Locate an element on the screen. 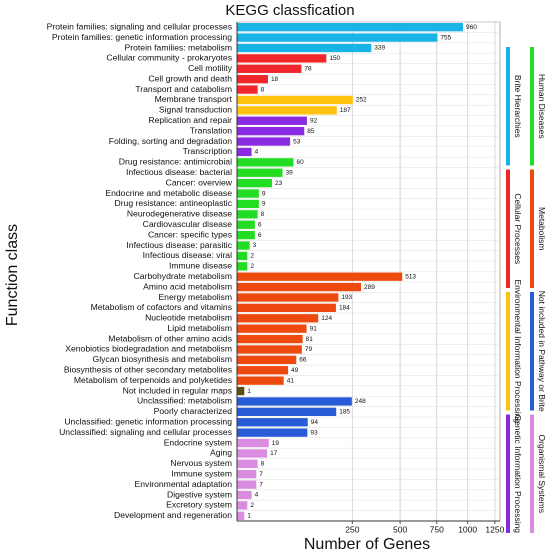 Image resolution: width=550 pixels, height=554 pixels. category-label: Immune system is located at coordinates (201, 473).